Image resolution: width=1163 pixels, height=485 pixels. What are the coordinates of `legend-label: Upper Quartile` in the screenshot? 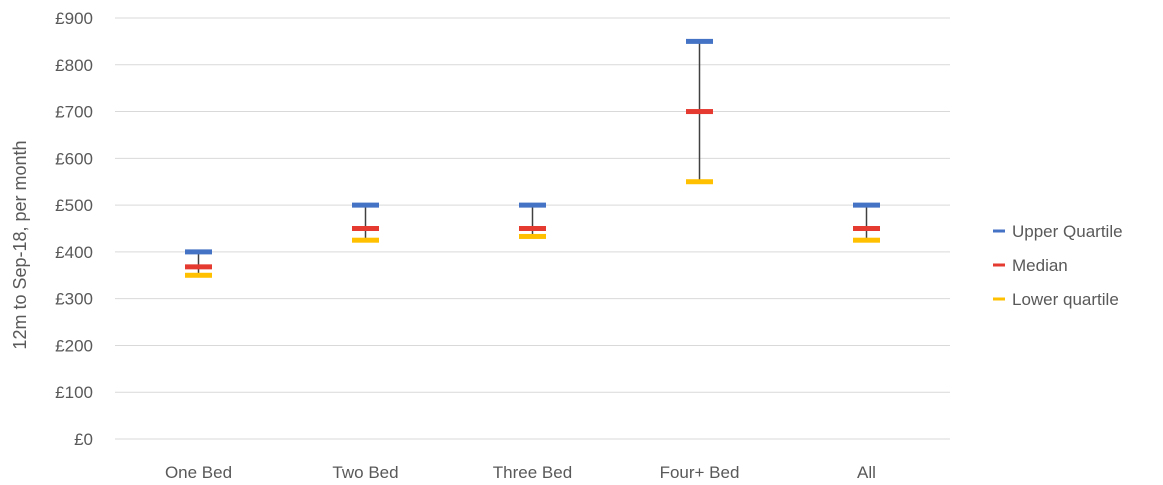 It's located at (1067, 231).